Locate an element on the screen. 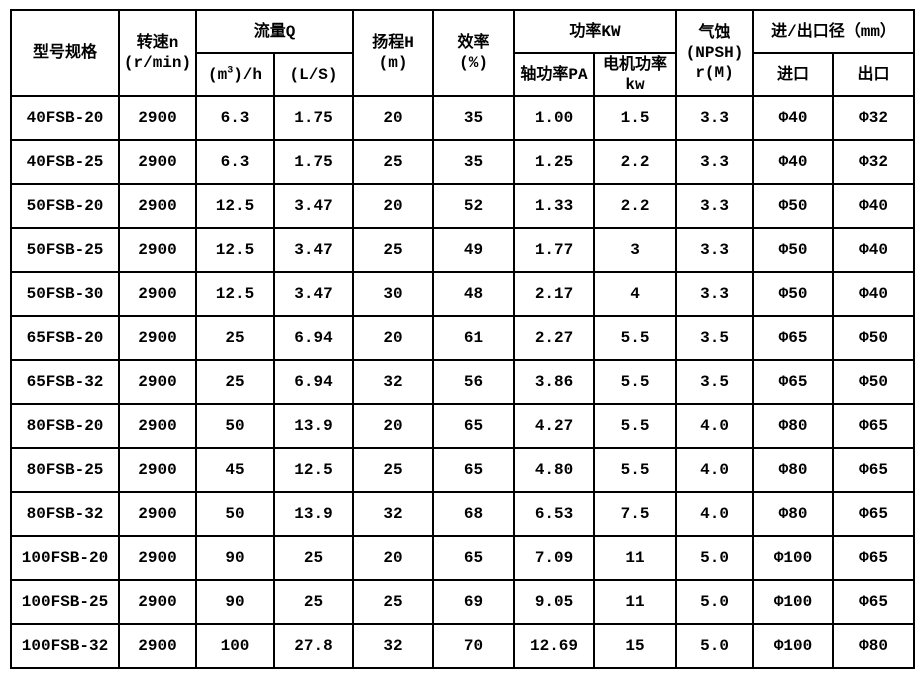  table-cell: 65 is located at coordinates (474, 470).